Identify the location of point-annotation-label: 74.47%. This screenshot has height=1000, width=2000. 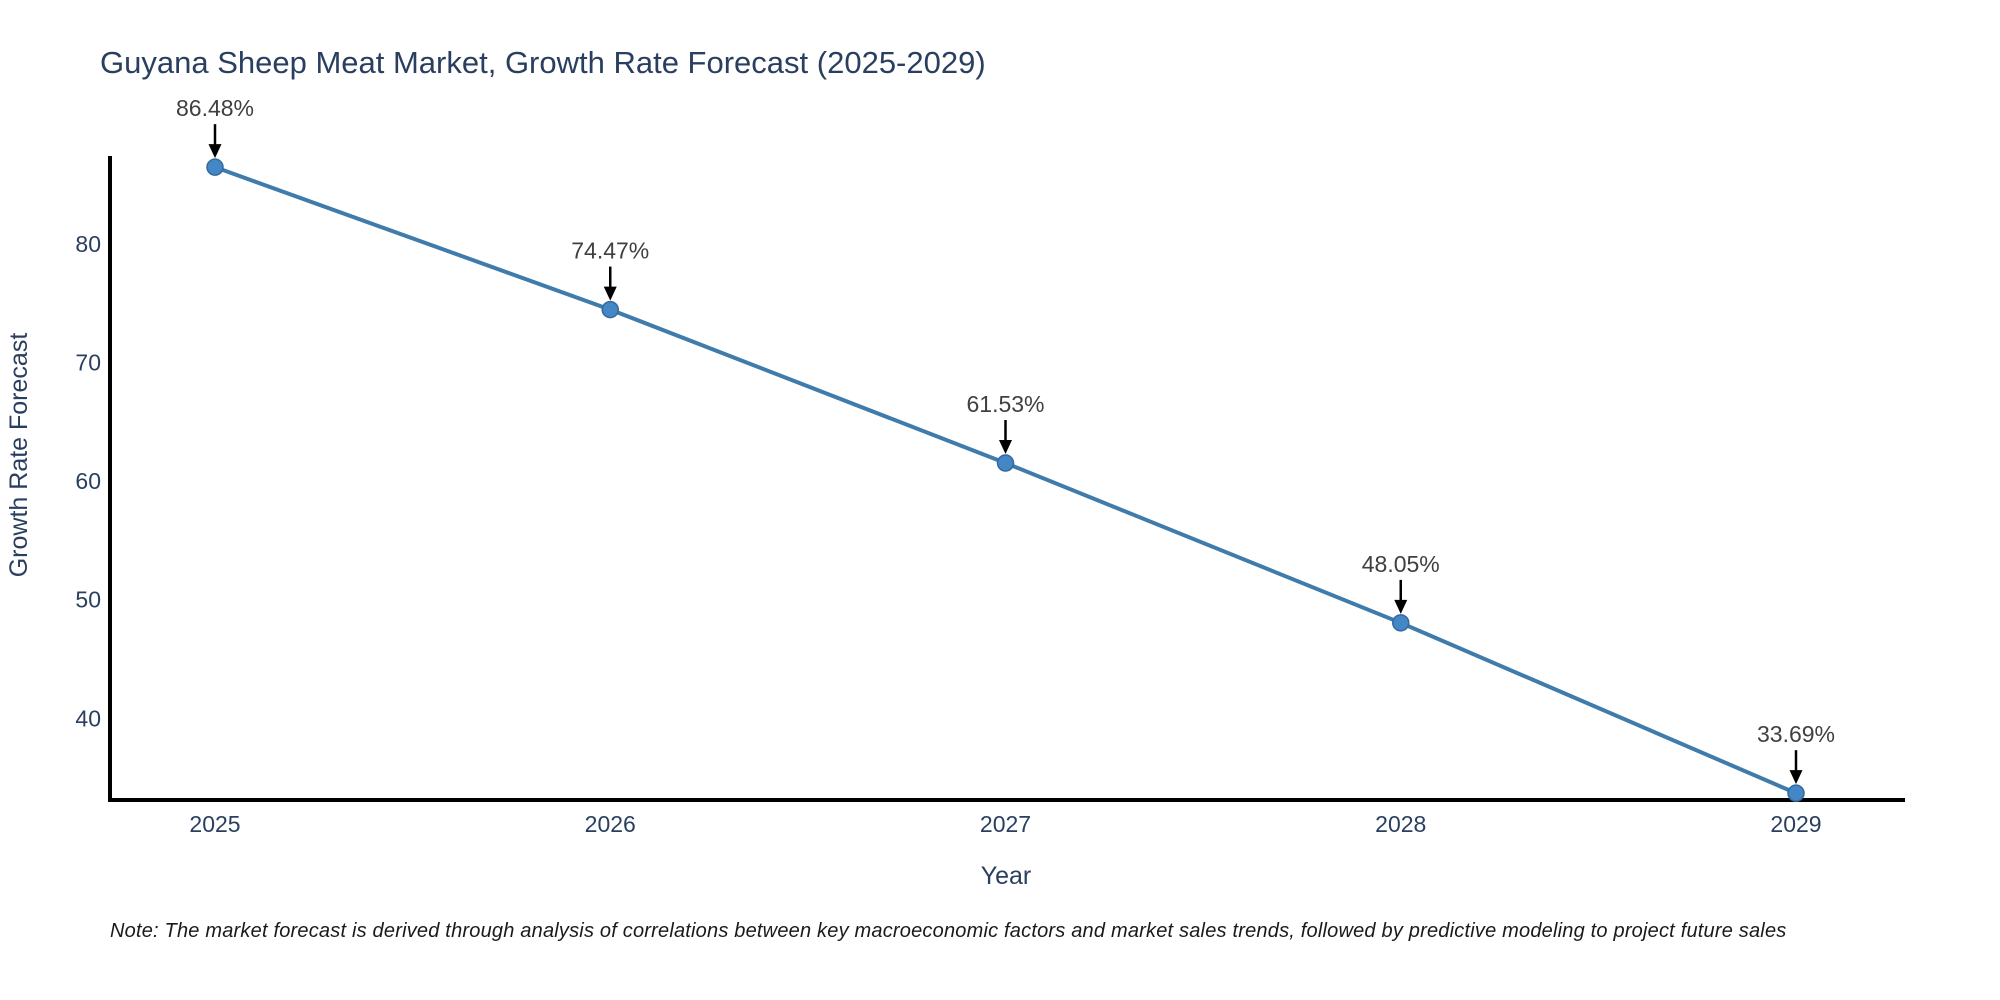
(610, 251).